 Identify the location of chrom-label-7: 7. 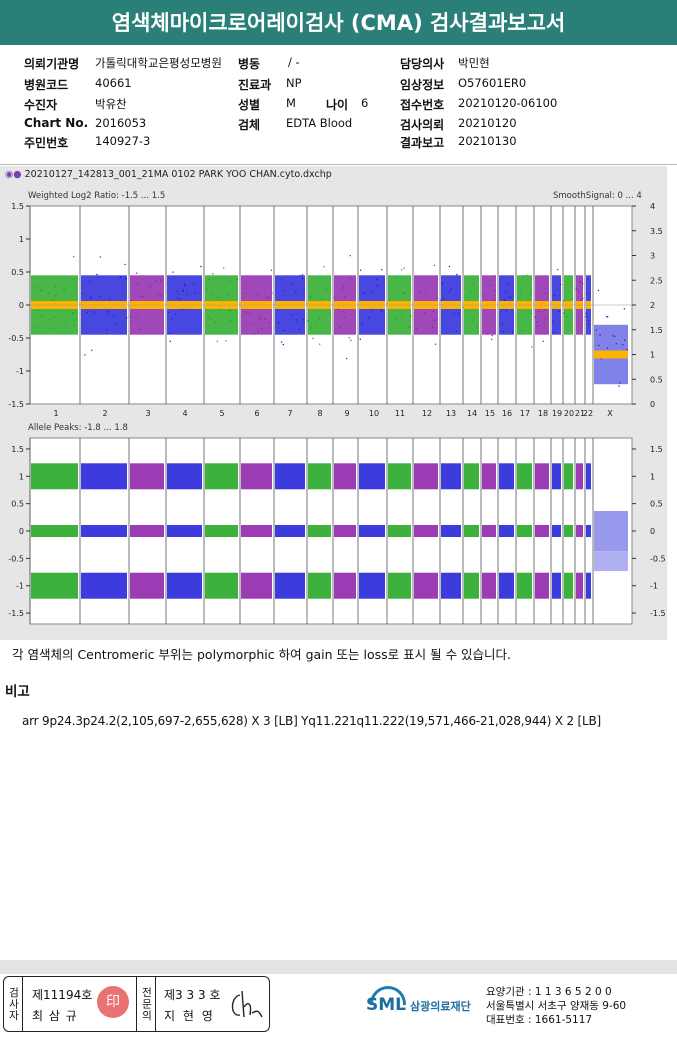
(289, 413).